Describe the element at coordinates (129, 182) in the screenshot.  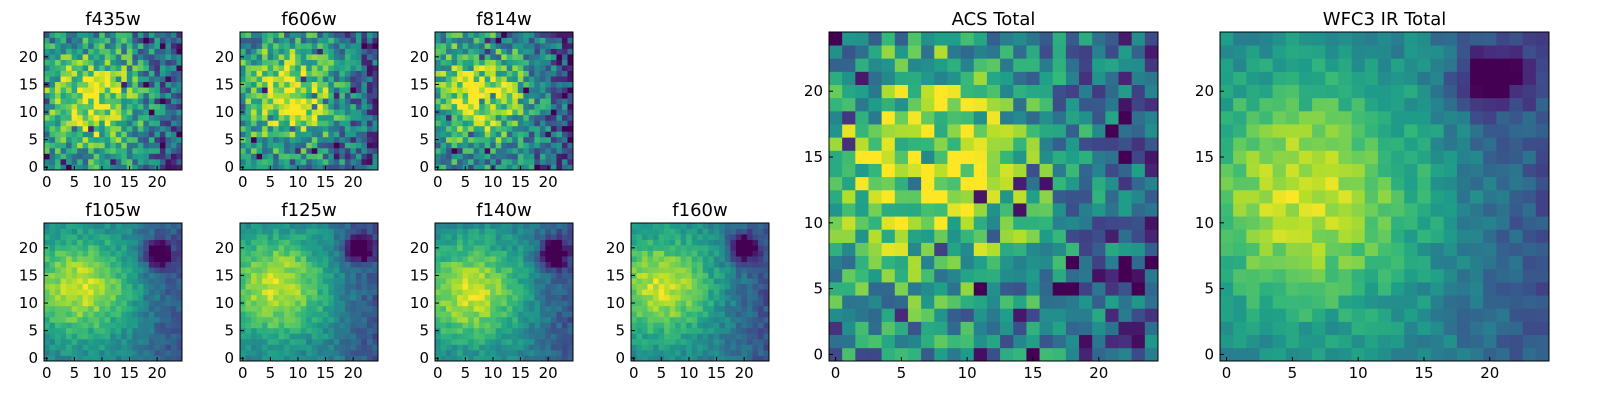
I see `x-tick-label: 15` at that location.